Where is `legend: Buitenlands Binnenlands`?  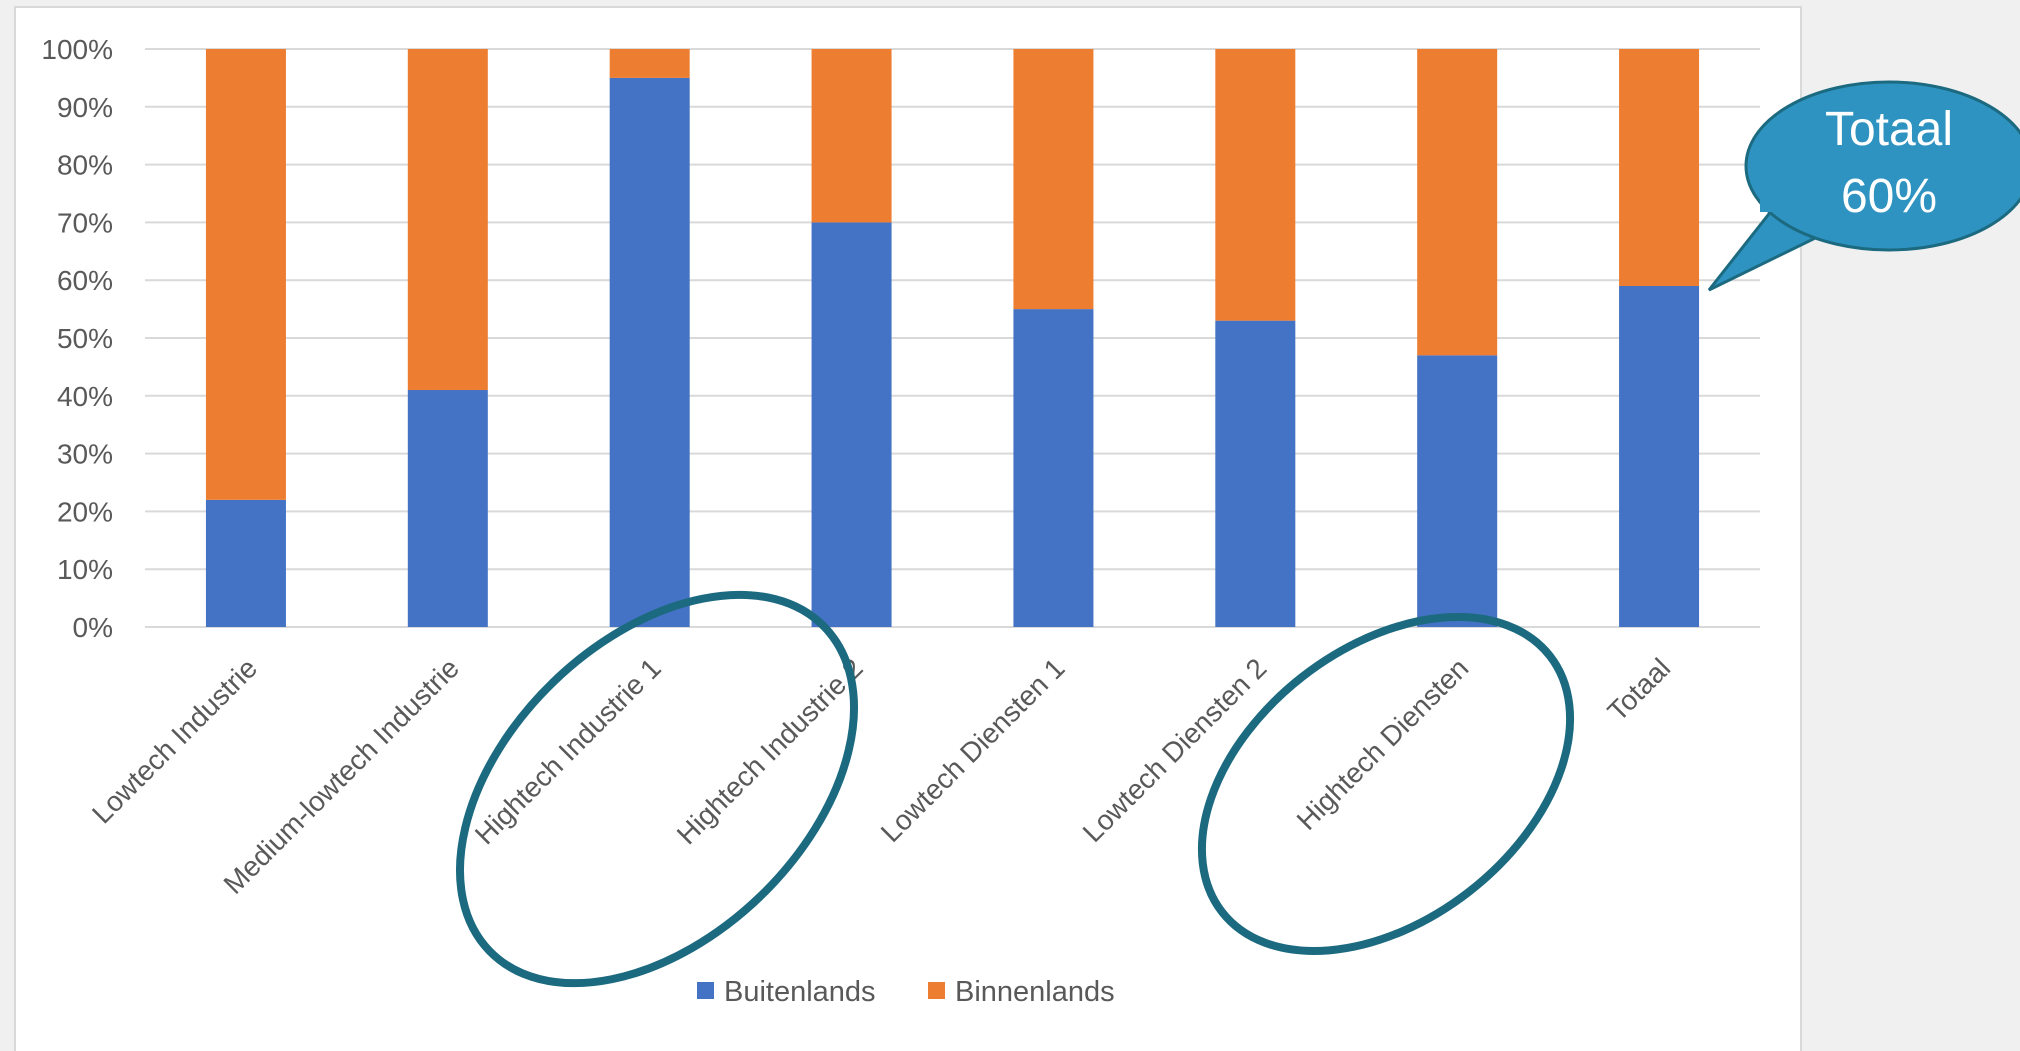 legend: Buitenlands Binnenlands is located at coordinates (906, 992).